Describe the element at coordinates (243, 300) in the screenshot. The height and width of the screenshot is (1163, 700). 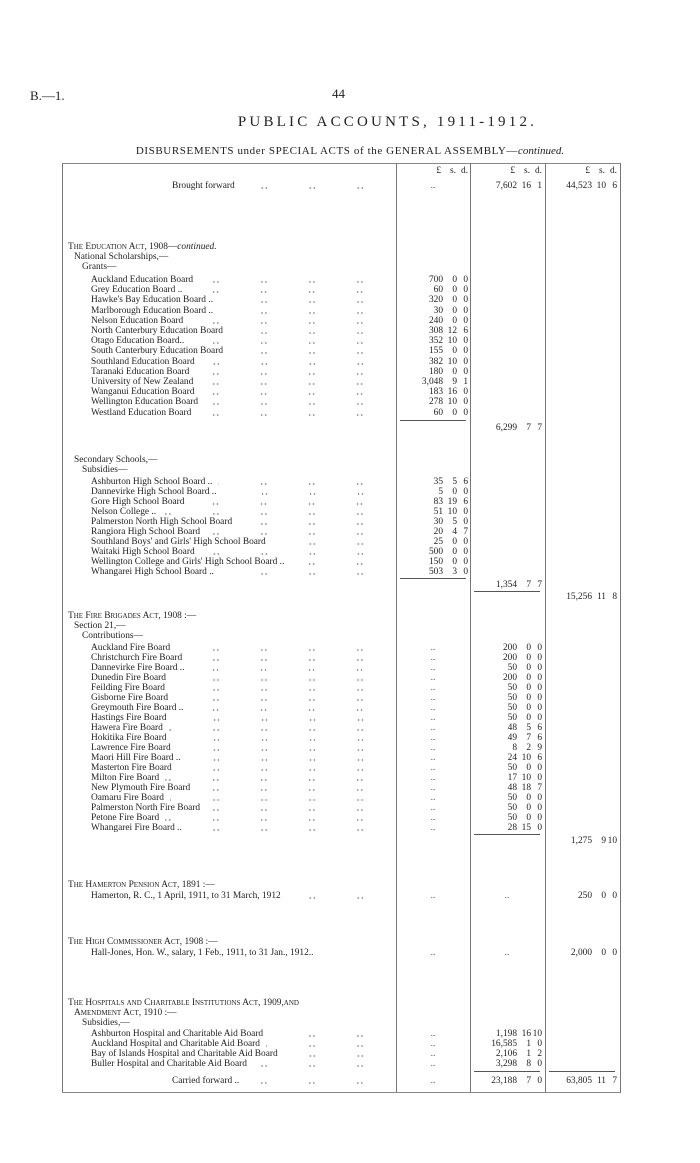
I see `row-description: Hawke's Bay Education Board ..` at that location.